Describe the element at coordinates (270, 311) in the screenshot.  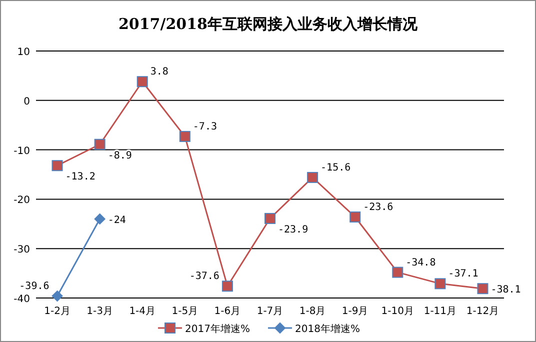
I see `x-tick-label: 1-7月` at that location.